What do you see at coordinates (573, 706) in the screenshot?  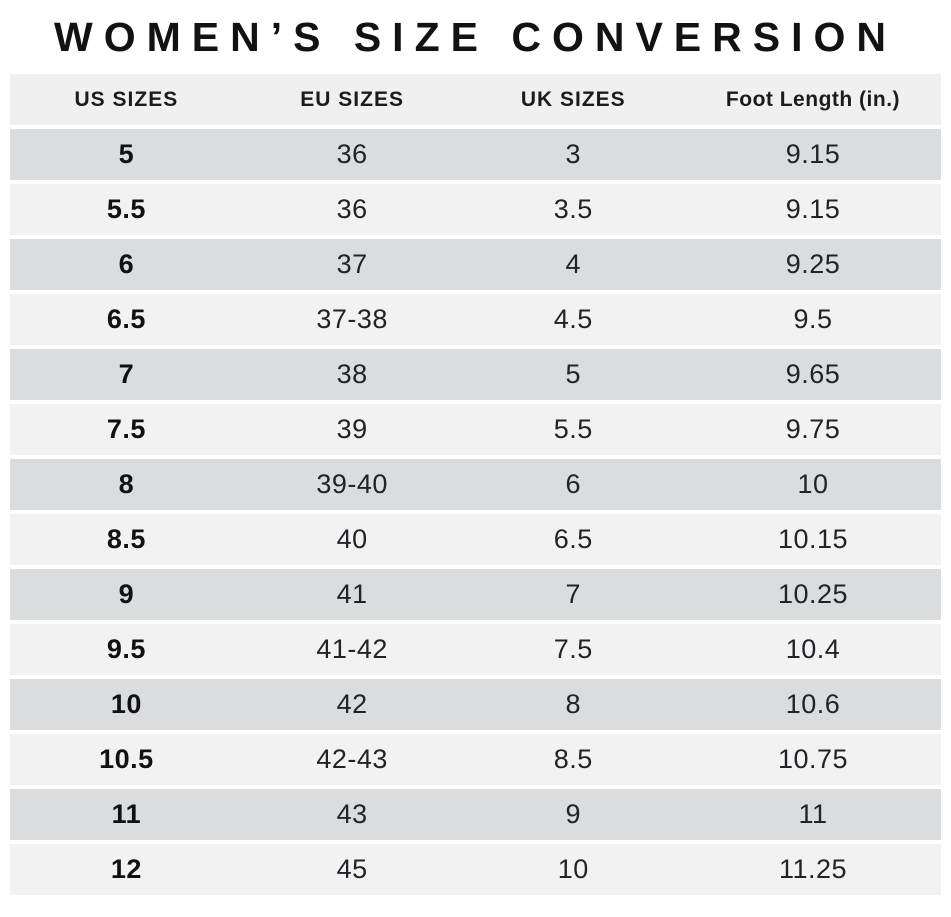 I see `cell-uk-size: 8` at bounding box center [573, 706].